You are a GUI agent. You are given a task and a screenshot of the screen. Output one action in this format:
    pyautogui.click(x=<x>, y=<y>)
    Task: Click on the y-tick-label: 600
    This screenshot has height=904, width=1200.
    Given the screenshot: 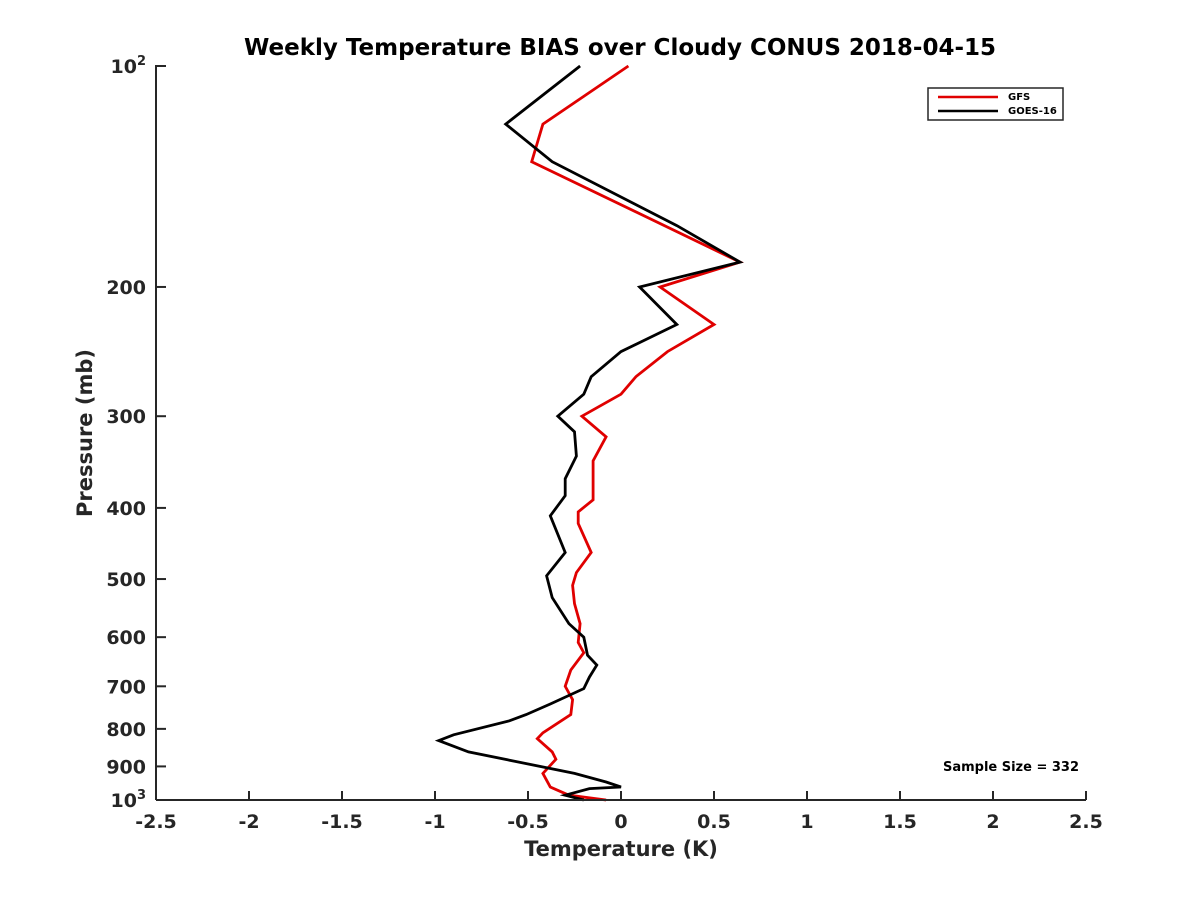 What is the action you would take?
    pyautogui.click(x=126, y=638)
    